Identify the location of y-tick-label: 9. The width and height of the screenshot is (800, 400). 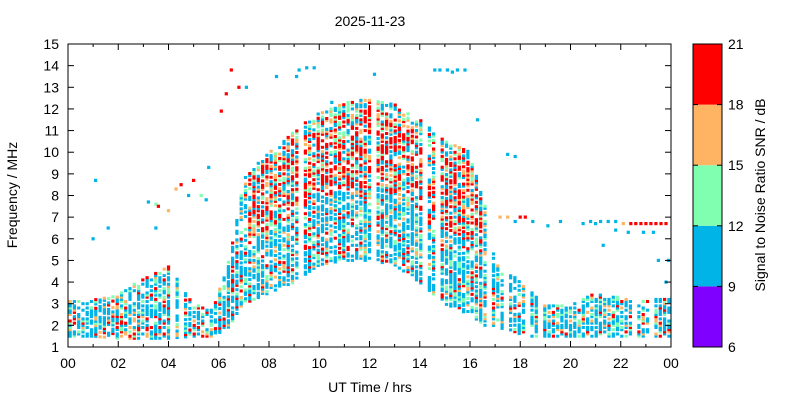
(55, 174).